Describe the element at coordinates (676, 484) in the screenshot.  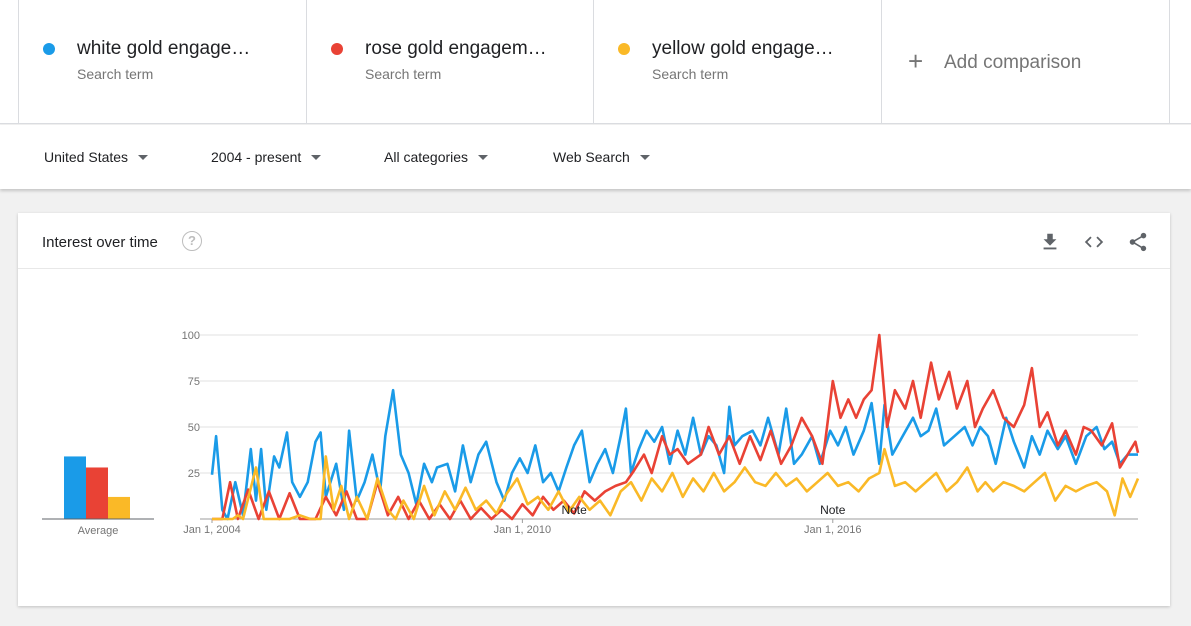
I see `series-line` at that location.